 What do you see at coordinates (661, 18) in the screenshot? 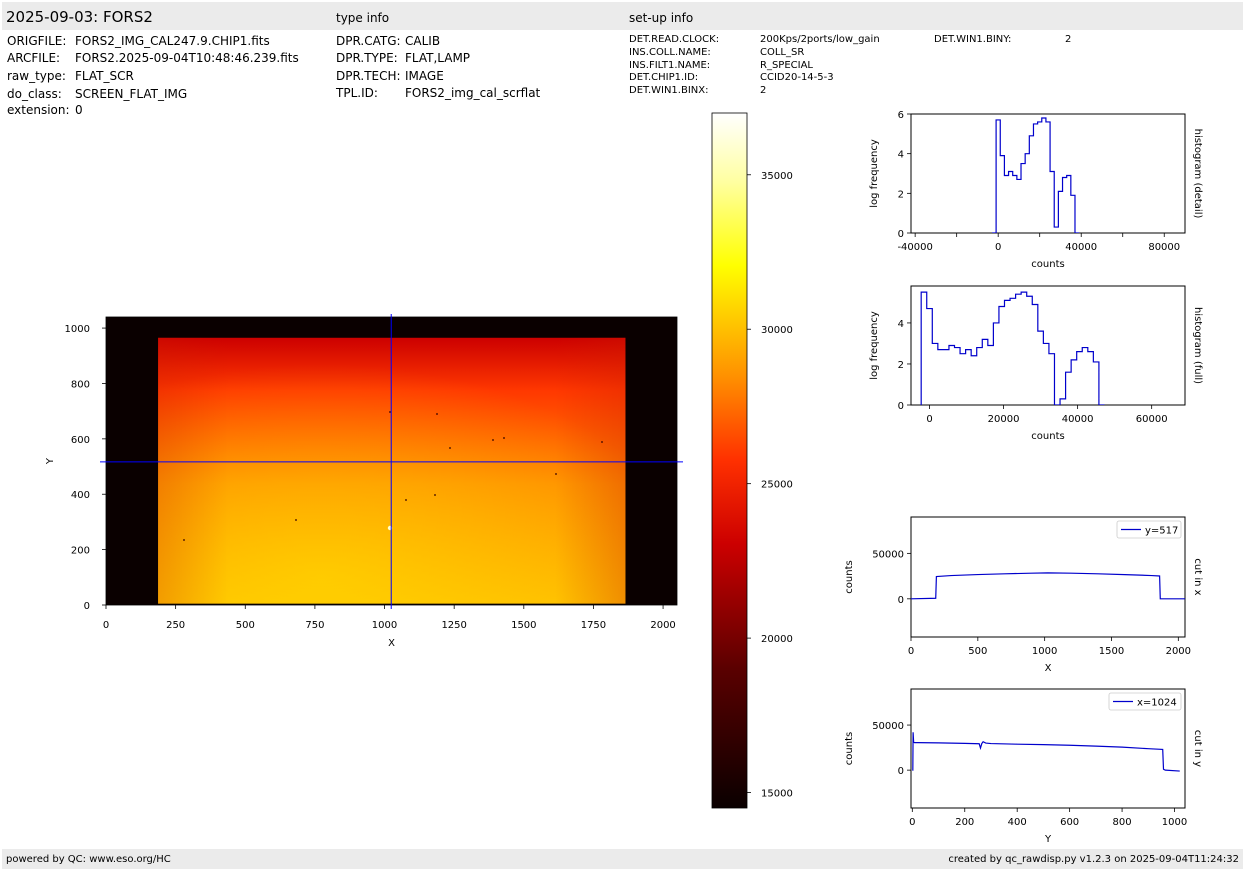
I see `setup-info-title: set-up info` at bounding box center [661, 18].